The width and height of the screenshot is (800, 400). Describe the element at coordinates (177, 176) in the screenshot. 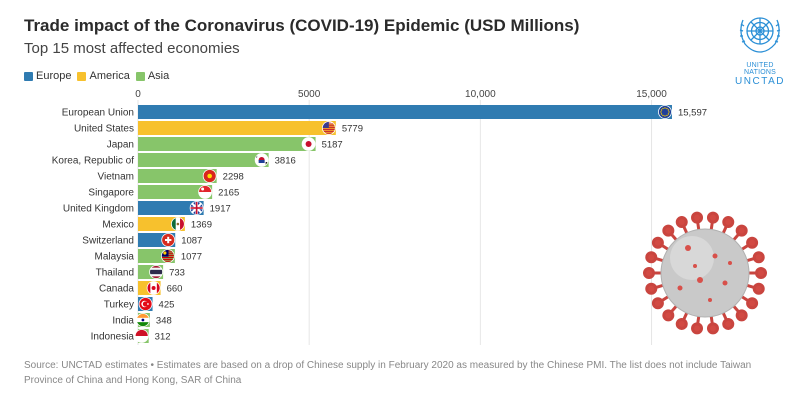

I see `bar-vietnam` at that location.